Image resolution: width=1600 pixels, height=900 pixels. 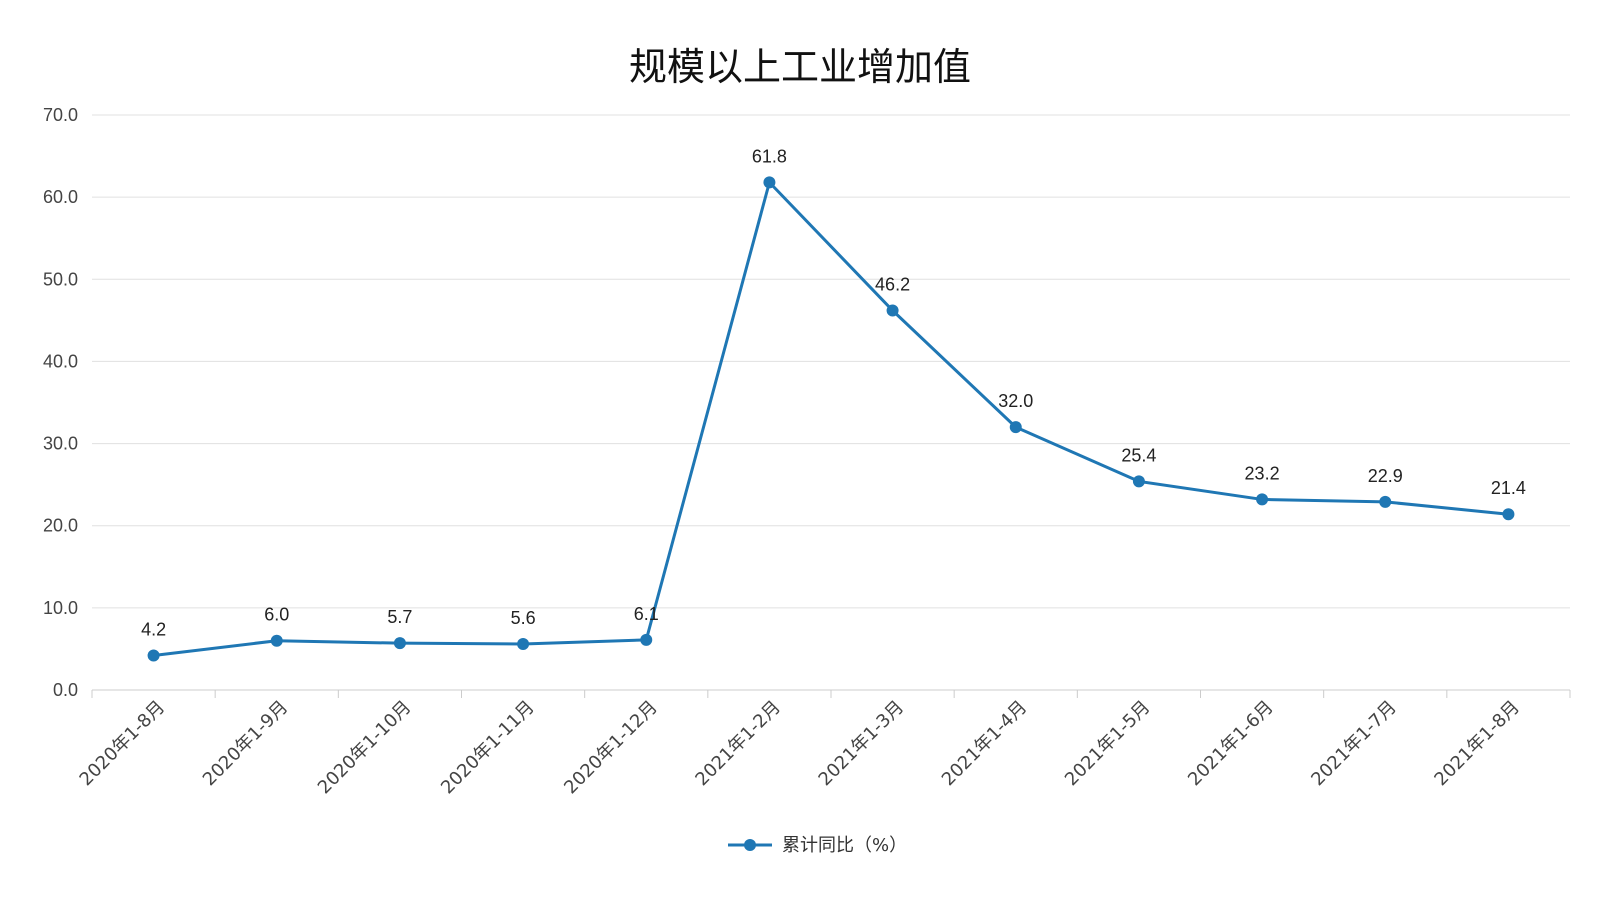 I want to click on y-axis: 0.0 10.0 20.0 30.0 40.0 50.0 60.0 70.0, so click(x=60, y=402).